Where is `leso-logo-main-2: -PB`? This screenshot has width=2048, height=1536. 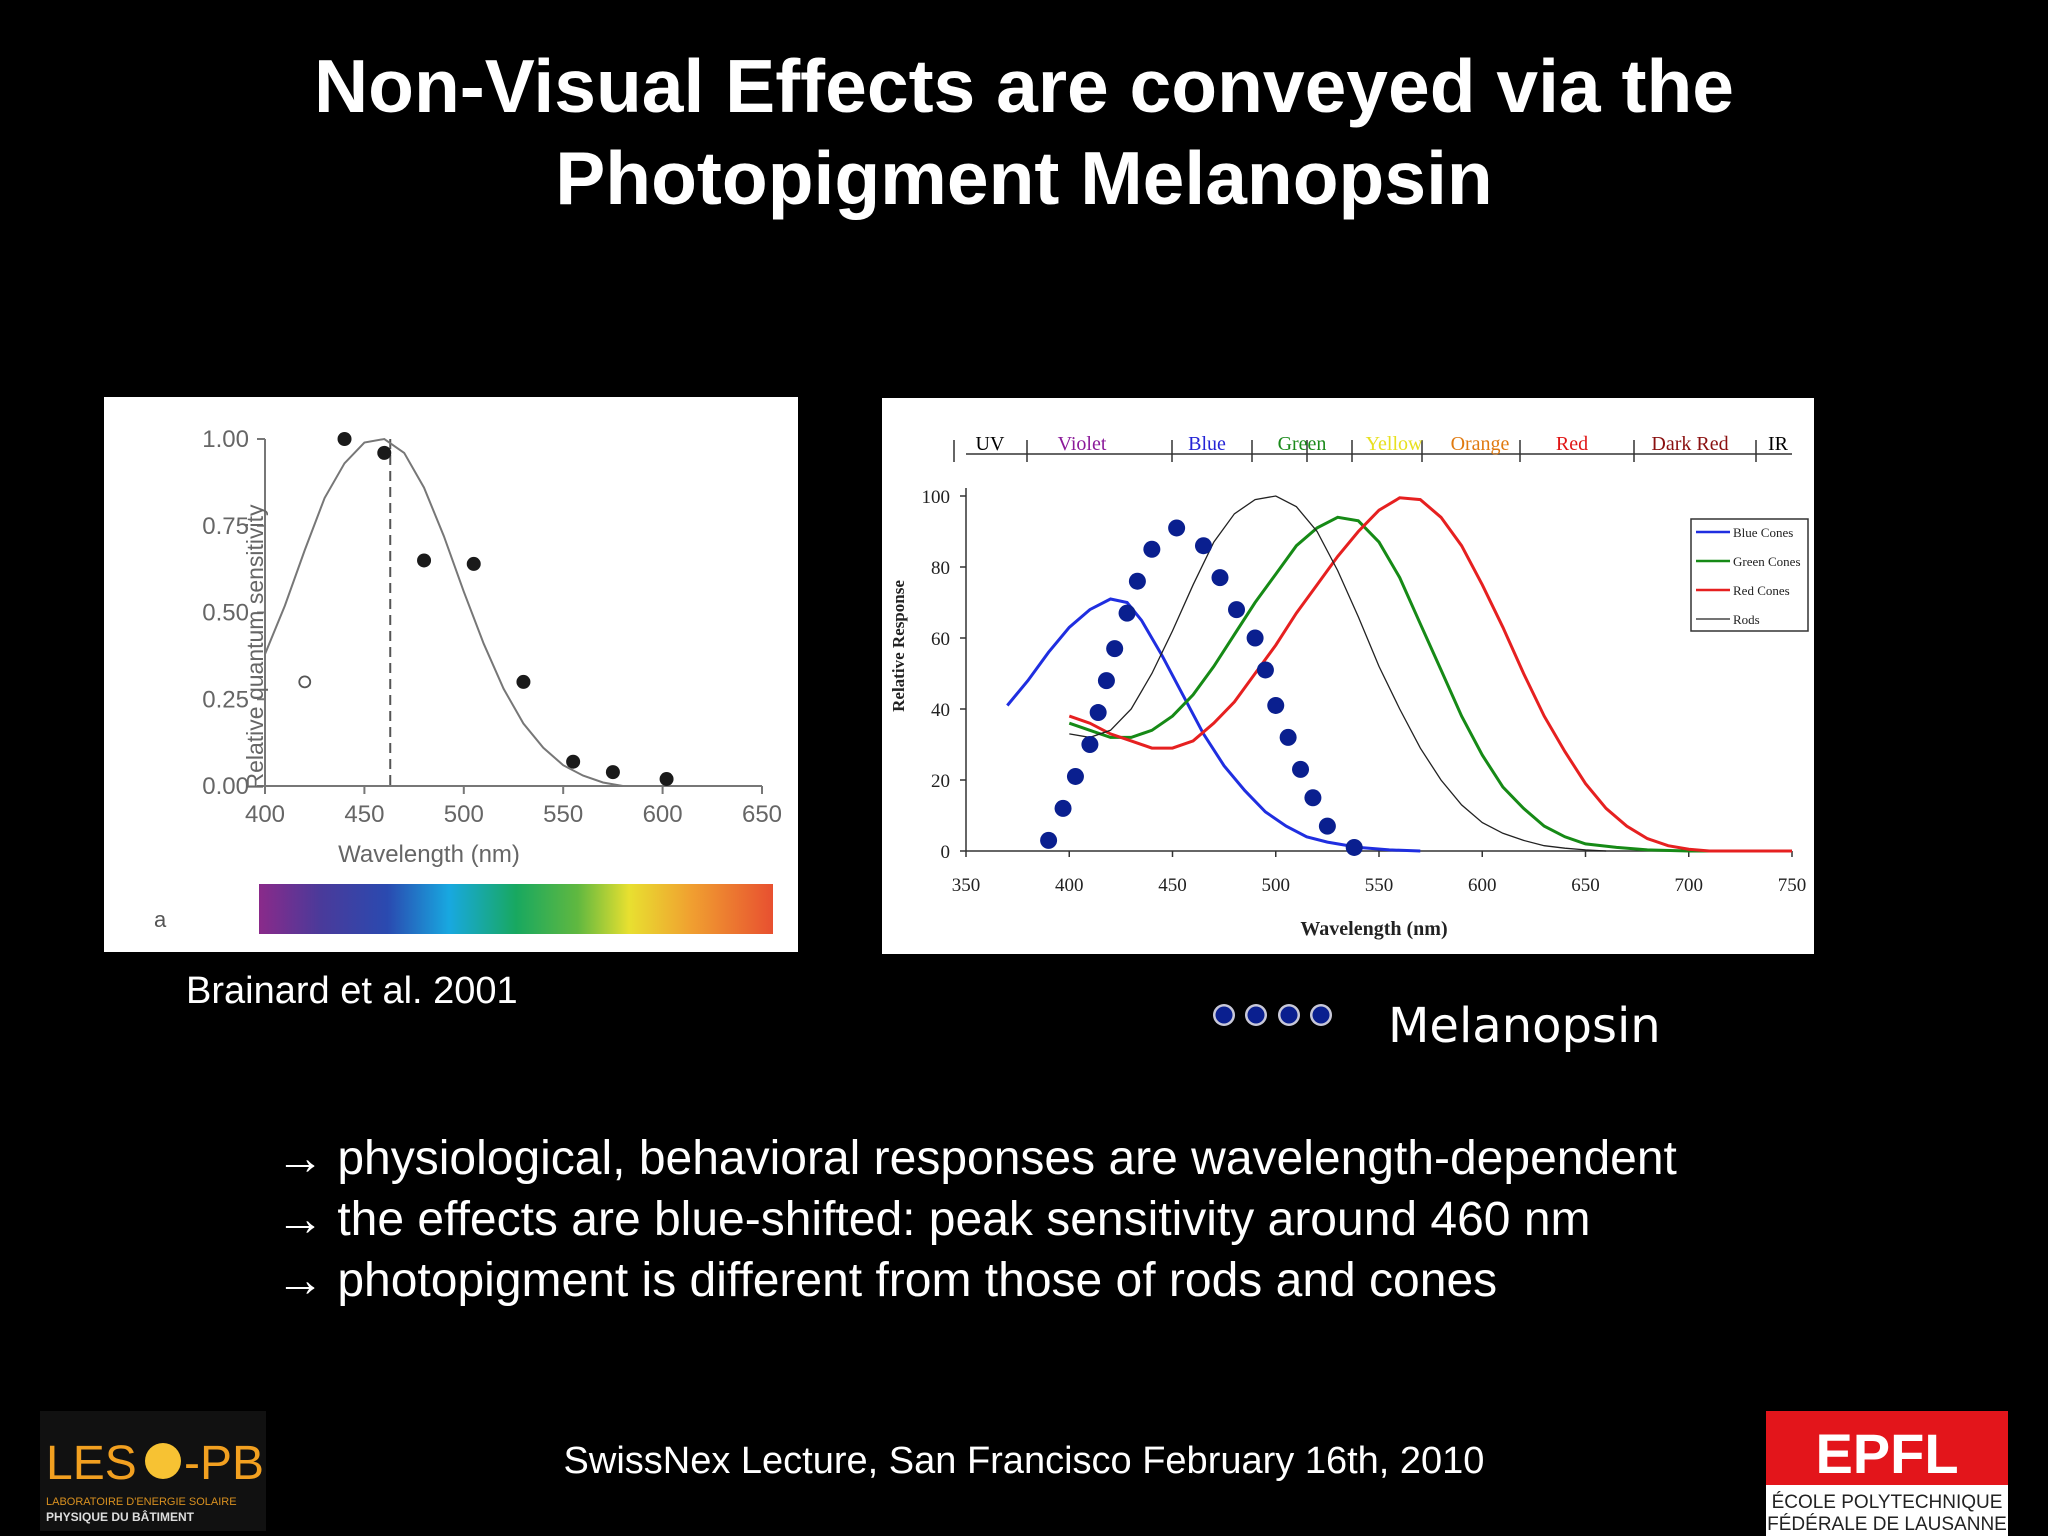 leso-logo-main-2: -PB is located at coordinates (224, 1463).